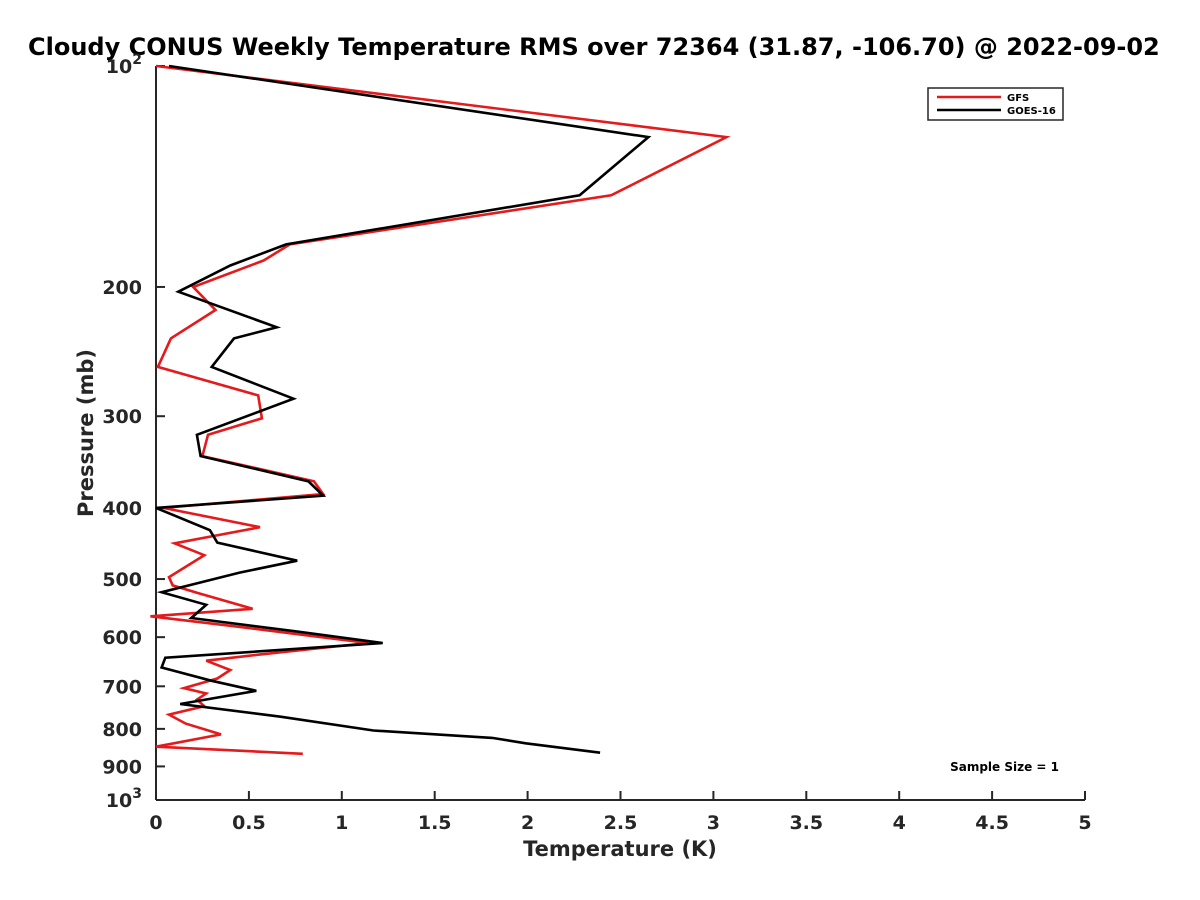 Image resolution: width=1200 pixels, height=900 pixels. I want to click on y-tick-label: 800, so click(122, 730).